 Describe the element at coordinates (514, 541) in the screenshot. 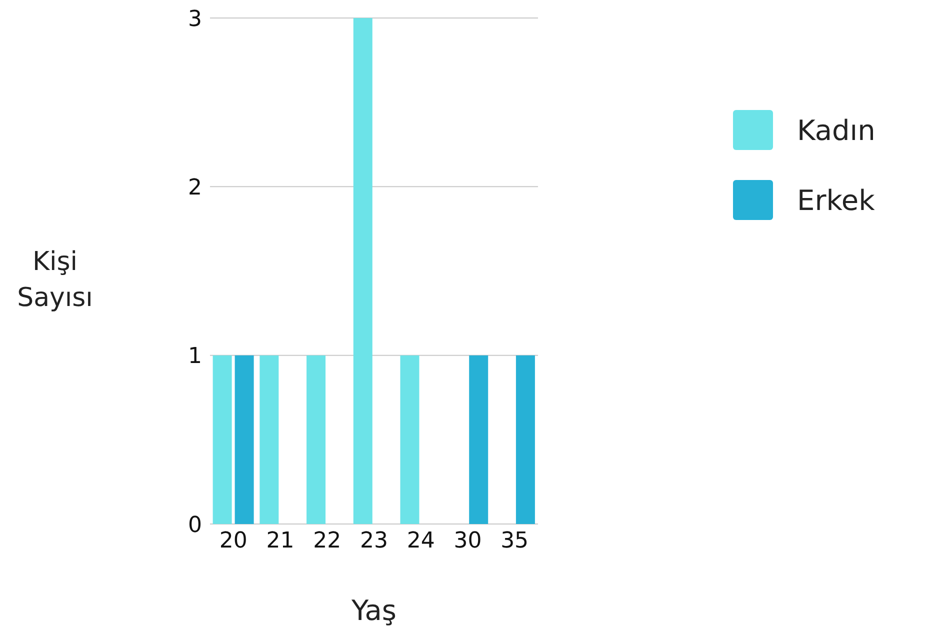

I see `x-tick-label: 35` at that location.